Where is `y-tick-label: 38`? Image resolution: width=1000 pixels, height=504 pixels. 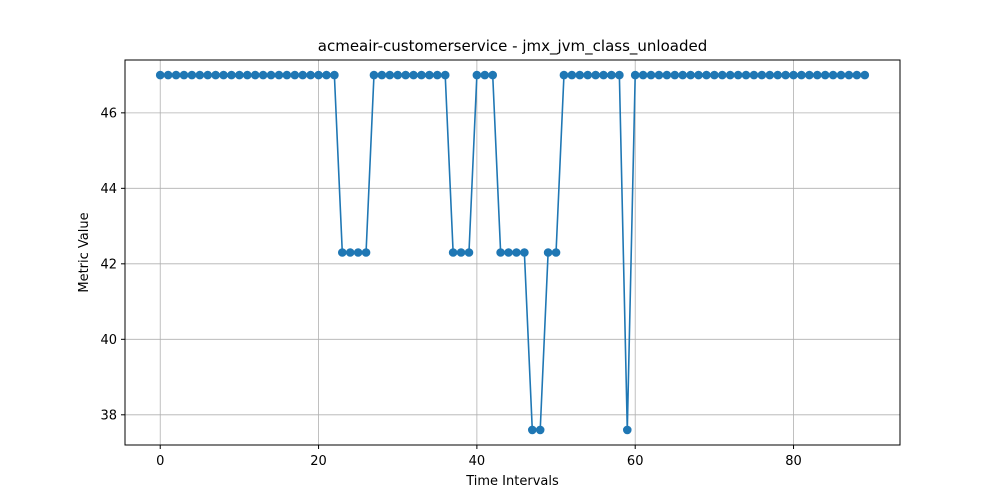 y-tick-label: 38 is located at coordinates (108, 415).